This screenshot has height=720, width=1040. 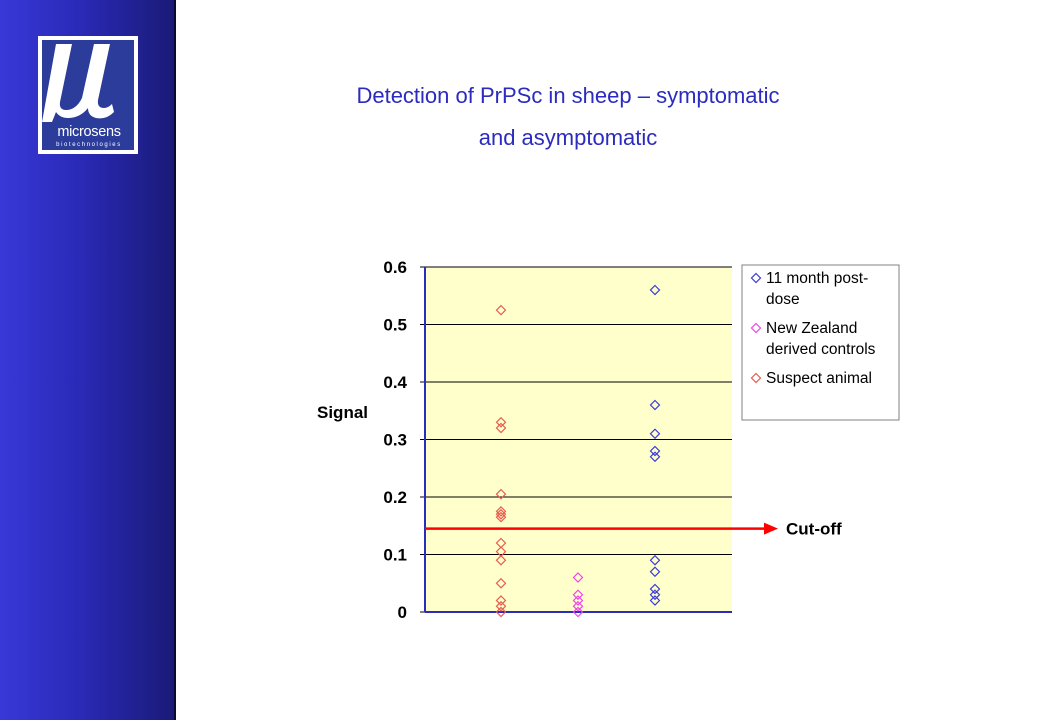 What do you see at coordinates (395, 440) in the screenshot?
I see `y-tick-label: 0.3` at bounding box center [395, 440].